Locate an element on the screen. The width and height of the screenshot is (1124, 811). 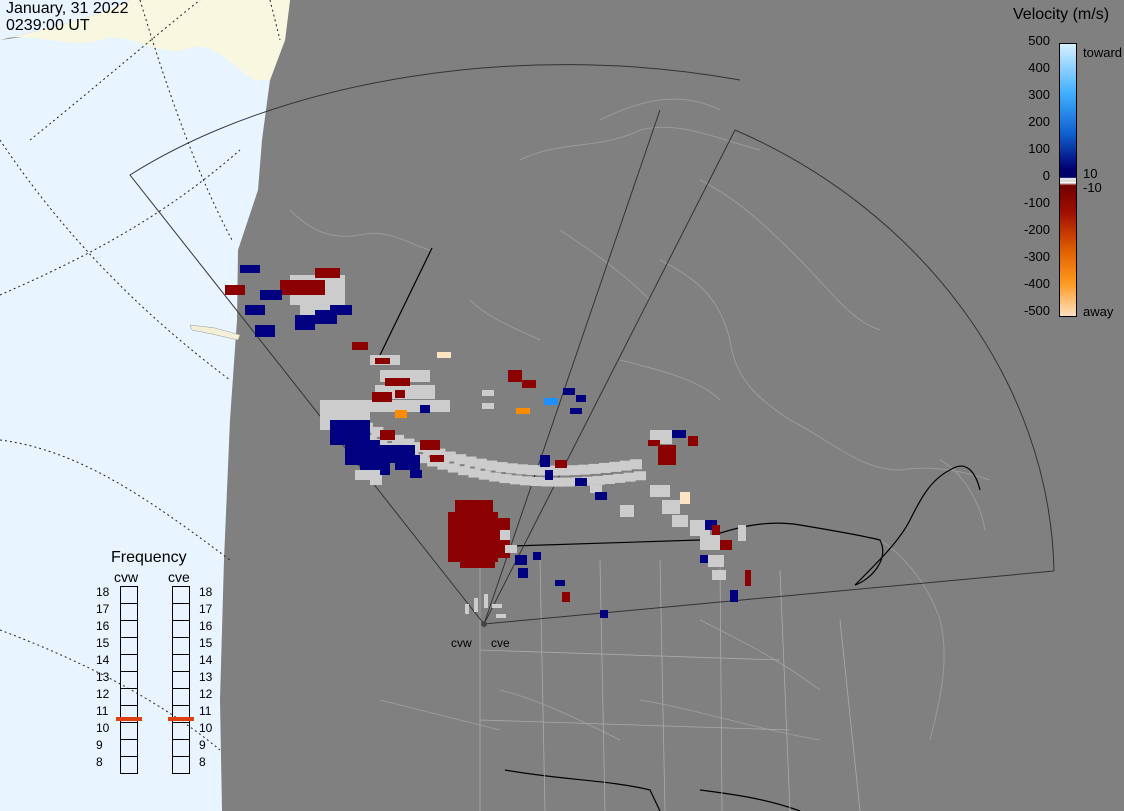
colorbar-tick-label: 300 is located at coordinates (1039, 94).